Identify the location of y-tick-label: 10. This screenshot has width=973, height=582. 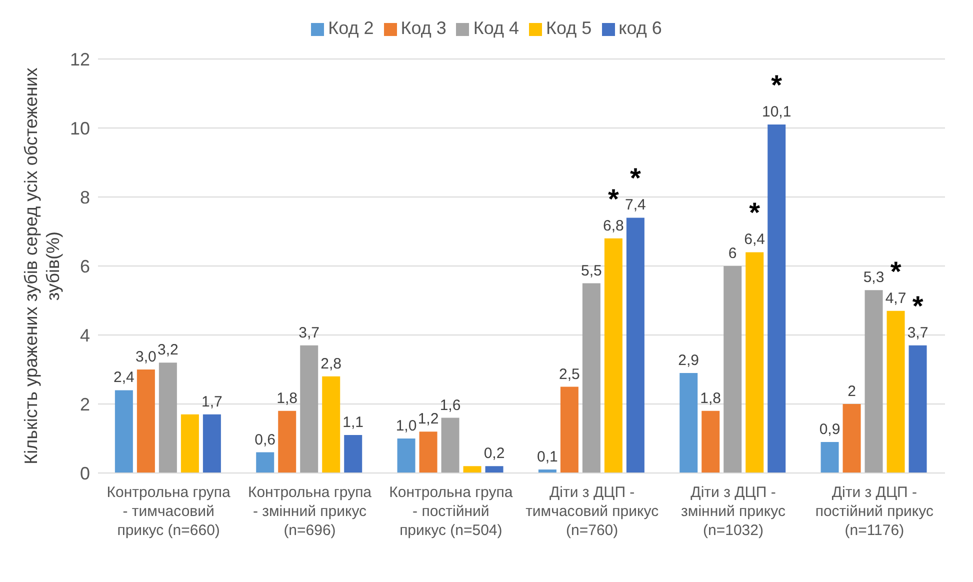
(80, 128).